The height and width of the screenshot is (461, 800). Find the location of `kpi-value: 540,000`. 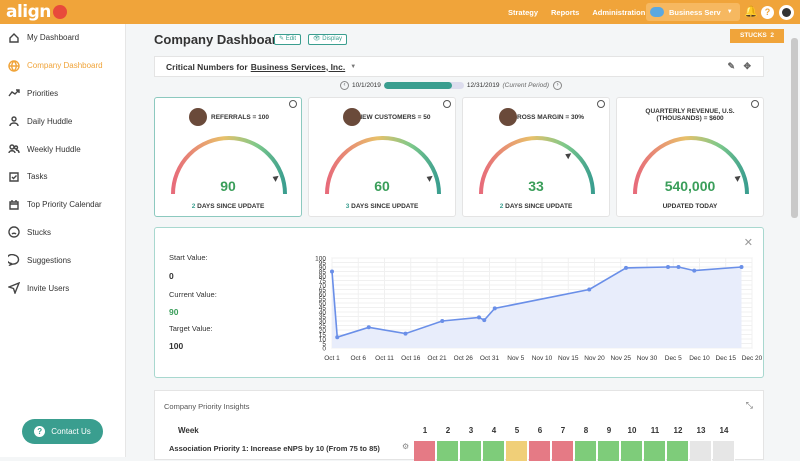

kpi-value: 540,000 is located at coordinates (690, 186).